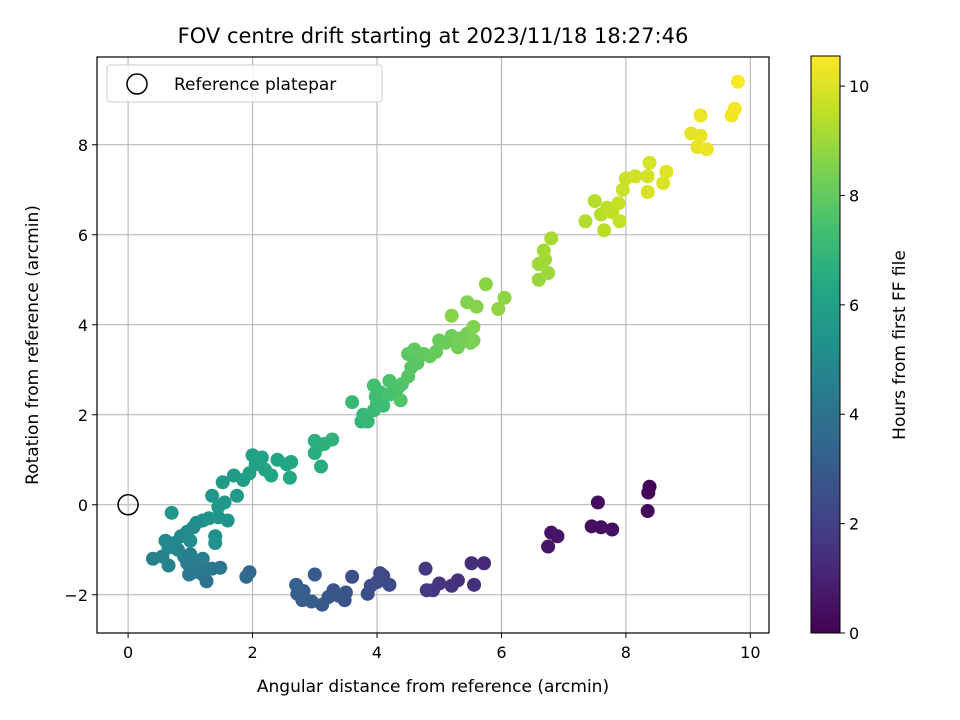 The height and width of the screenshot is (720, 960). Describe the element at coordinates (83, 505) in the screenshot. I see `y-tick-label: 0` at that location.